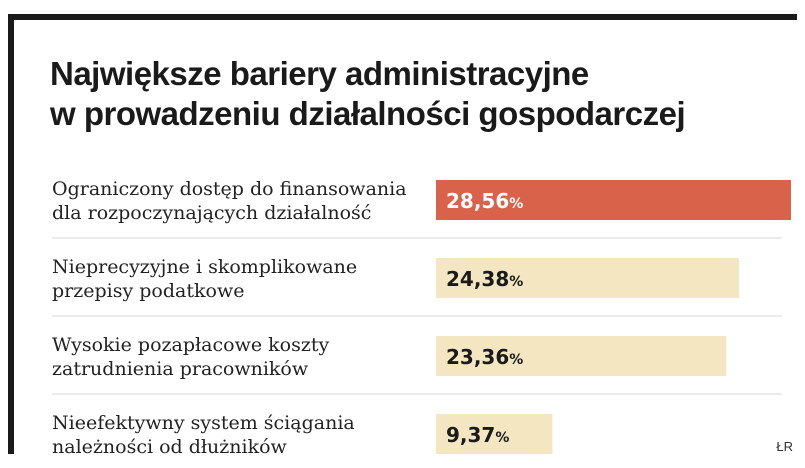  I want to click on data-label: 23,36%, so click(484, 357).